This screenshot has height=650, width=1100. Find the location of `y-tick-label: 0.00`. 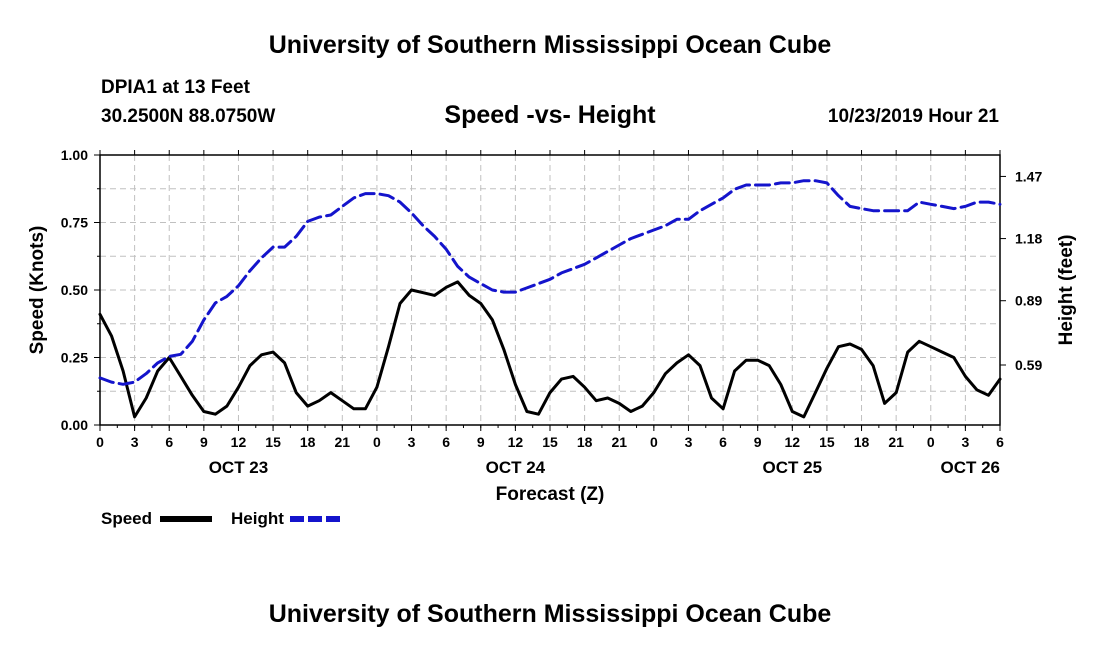

y-tick-label: 0.00 is located at coordinates (74, 425).